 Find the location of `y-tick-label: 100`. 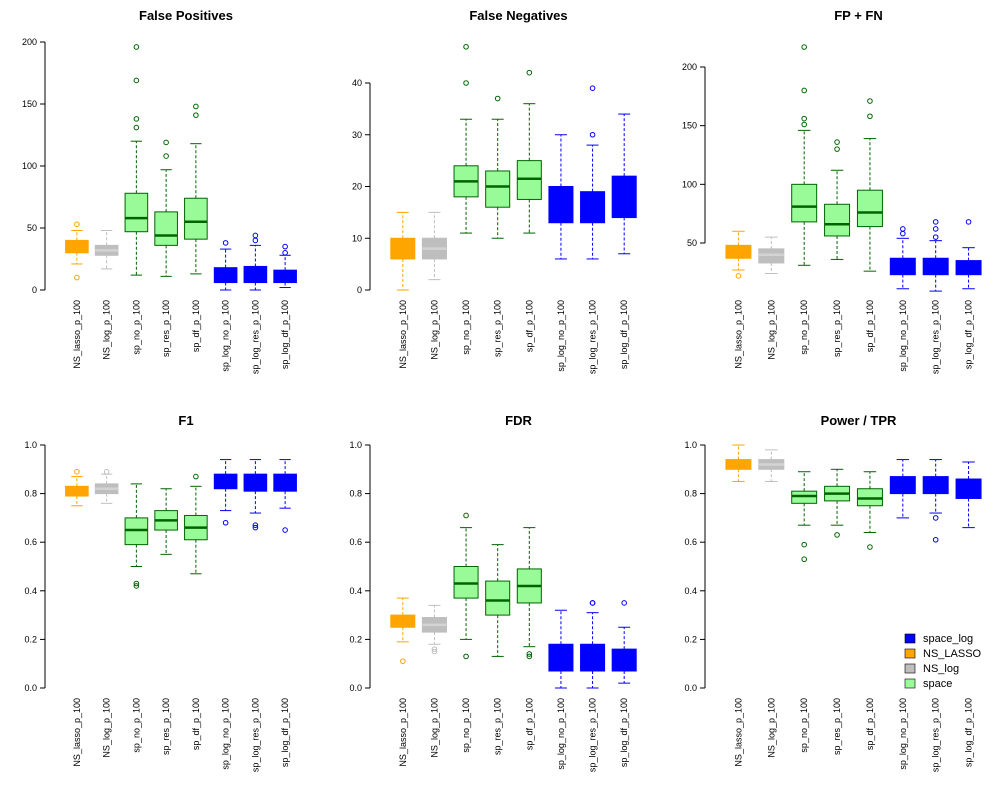

y-tick-label: 100 is located at coordinates (689, 184).